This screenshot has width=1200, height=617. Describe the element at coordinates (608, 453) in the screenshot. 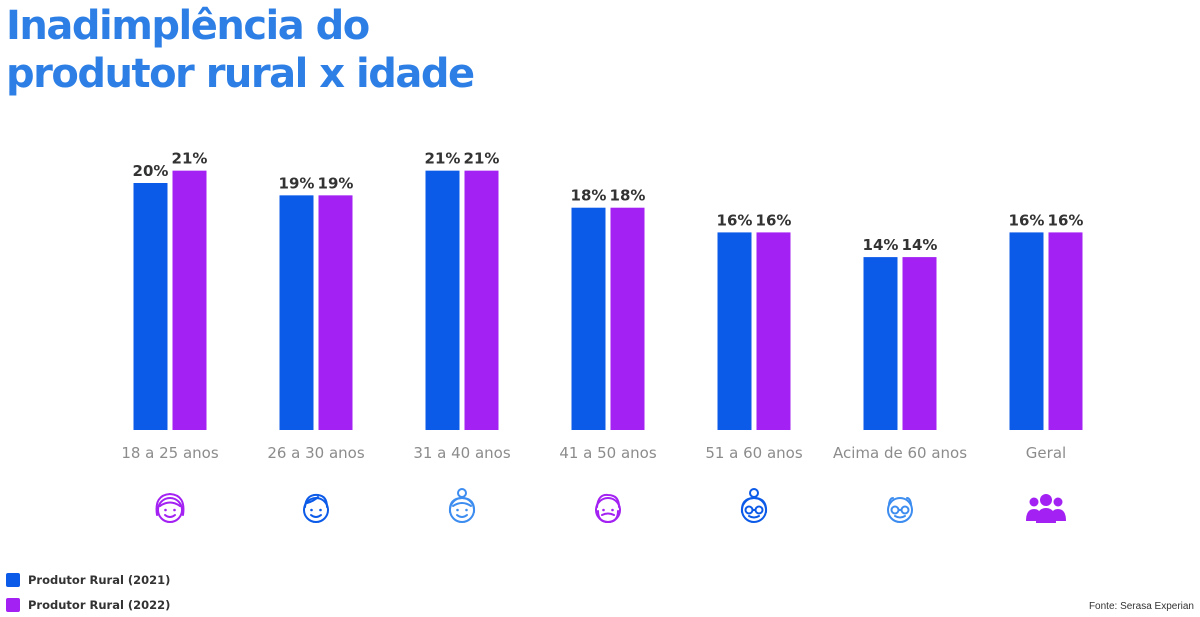

I see `category-label-3: 41 a 50 anos` at that location.